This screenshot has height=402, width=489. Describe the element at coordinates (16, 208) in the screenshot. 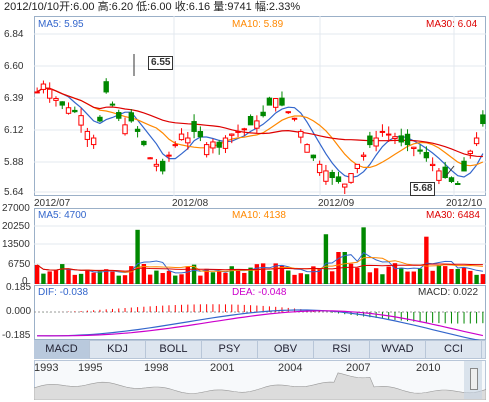

I see `volume-y-tick: 27000` at that location.